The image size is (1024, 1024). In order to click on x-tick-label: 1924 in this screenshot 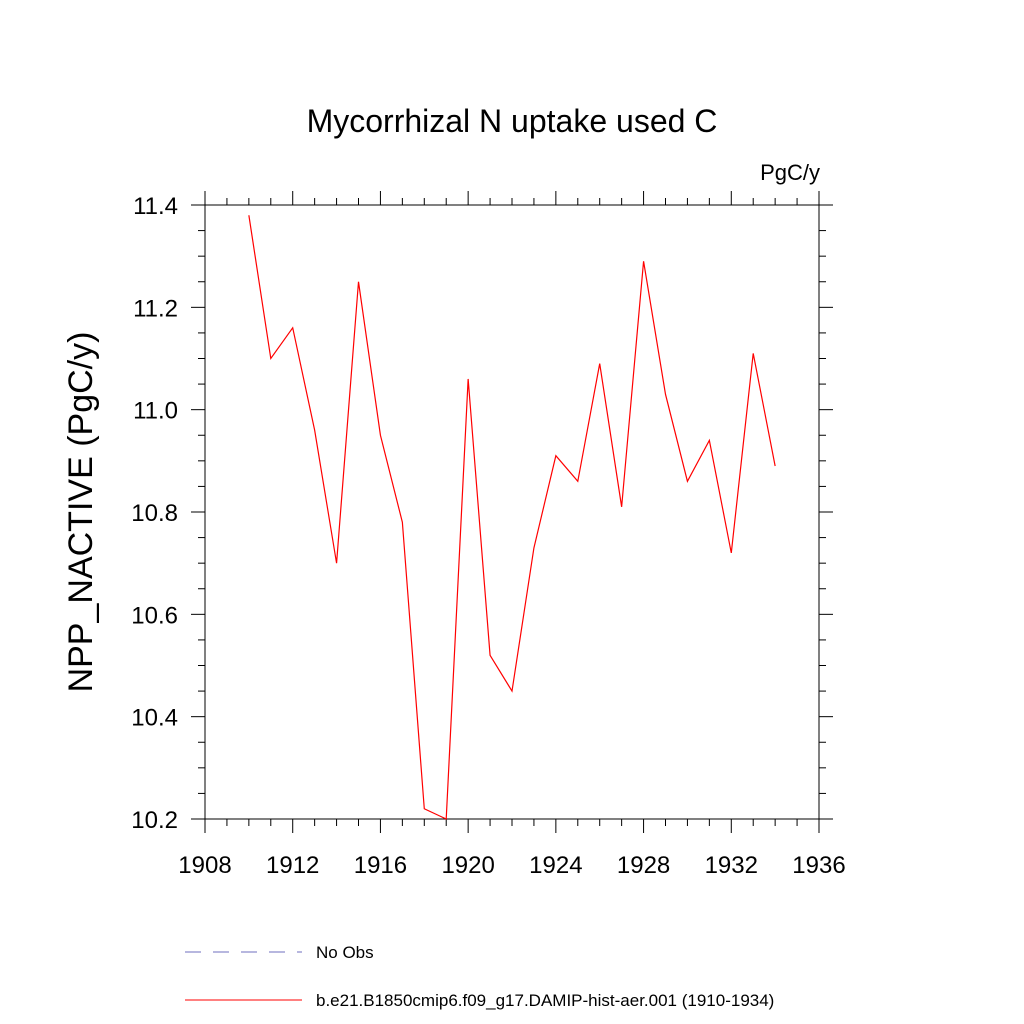, I will do `click(555, 865)`.